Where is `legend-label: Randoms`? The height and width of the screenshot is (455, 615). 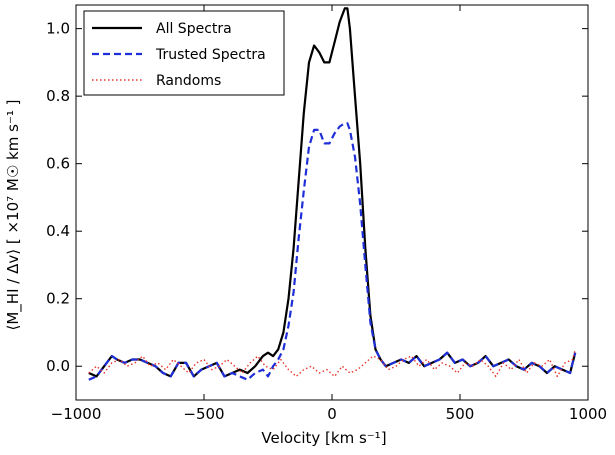 legend-label: Randoms is located at coordinates (188, 81).